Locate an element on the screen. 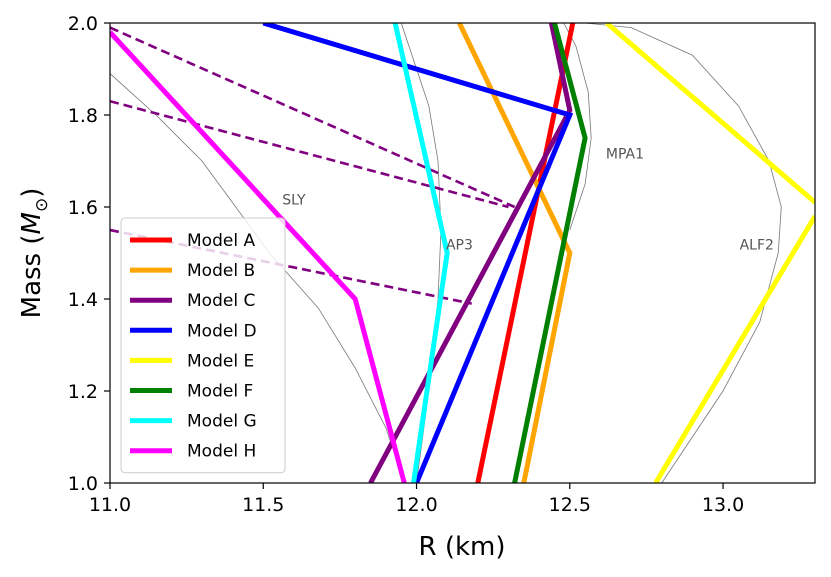  y-tick-label: 1.2 is located at coordinates (83, 392).